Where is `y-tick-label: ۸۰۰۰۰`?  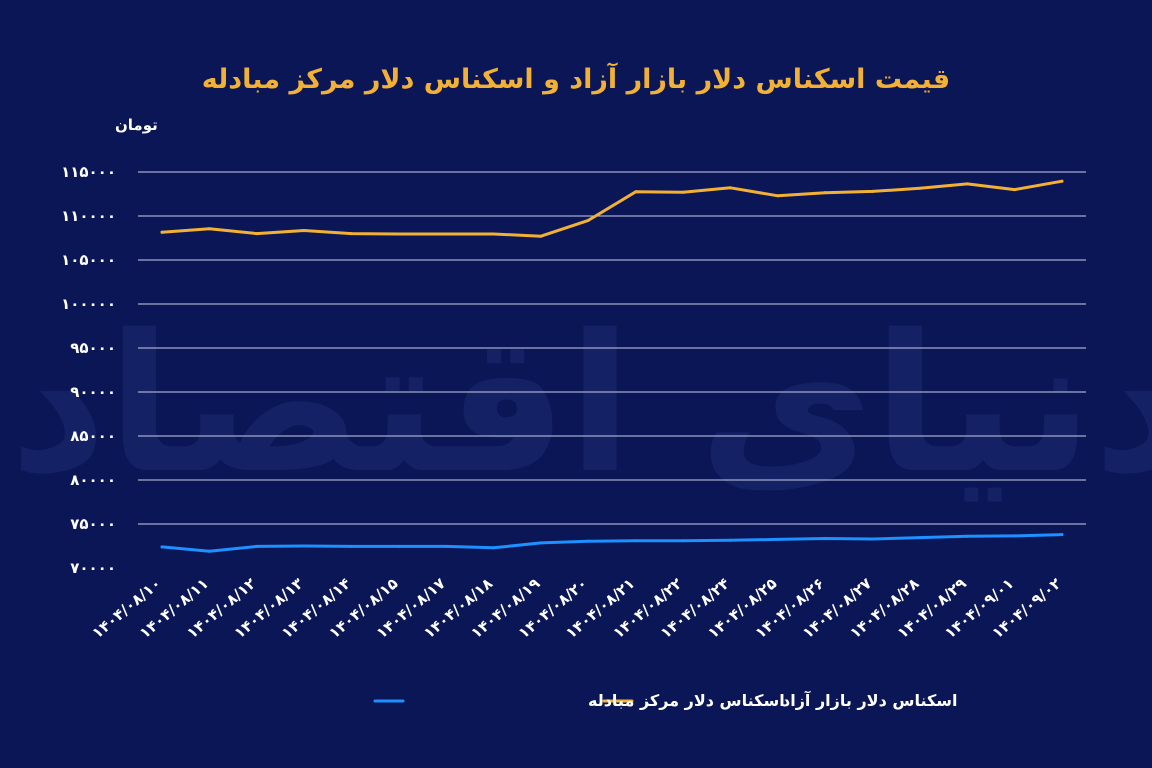
y-tick-label: ۸۰۰۰۰ is located at coordinates (93, 480).